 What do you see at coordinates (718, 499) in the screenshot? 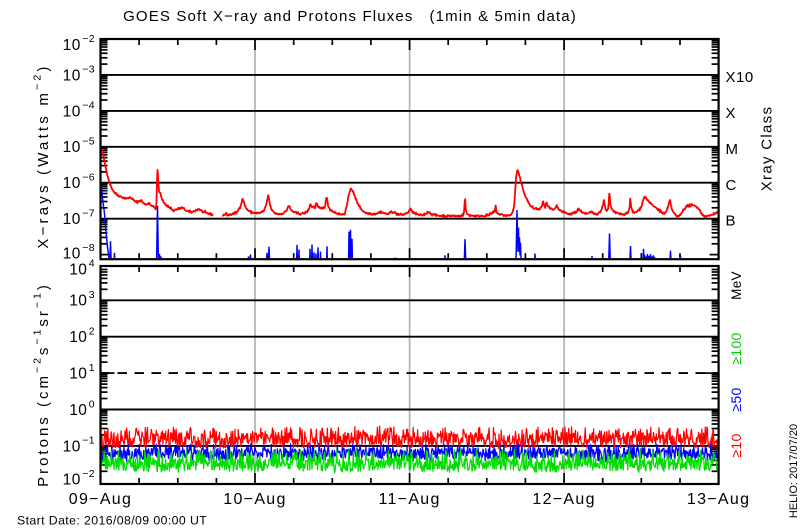
I see `svg-text: 13−Aug` at bounding box center [718, 499].